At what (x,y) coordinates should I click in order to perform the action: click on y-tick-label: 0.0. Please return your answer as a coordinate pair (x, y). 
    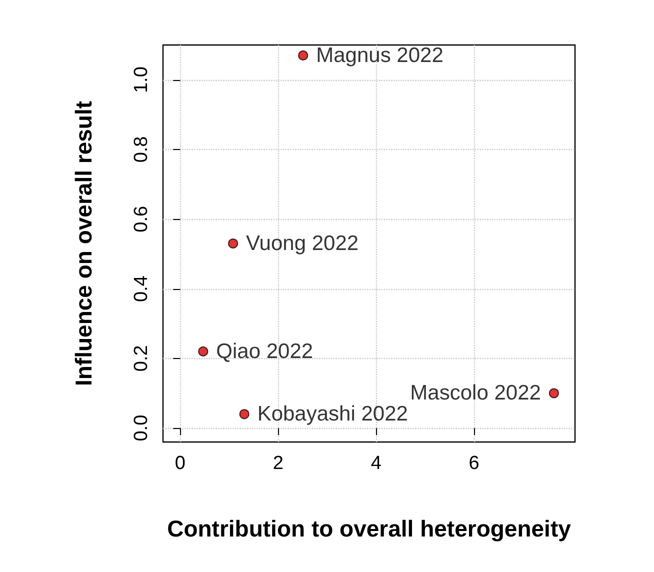
    Looking at the image, I should click on (141, 428).